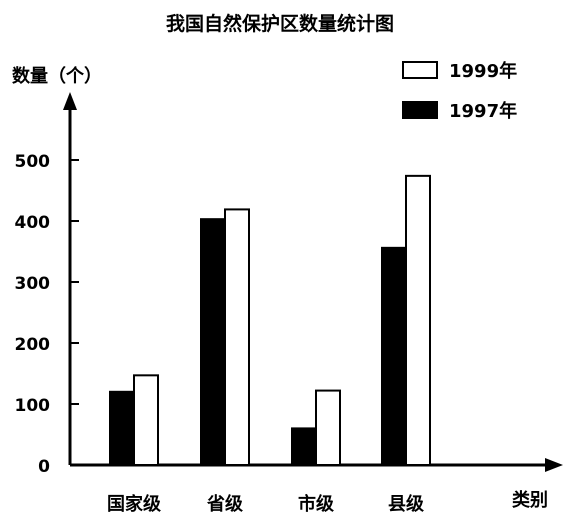 The height and width of the screenshot is (519, 571). What do you see at coordinates (57, 76) in the screenshot?
I see `y-axis-label: 数量（个）` at bounding box center [57, 76].